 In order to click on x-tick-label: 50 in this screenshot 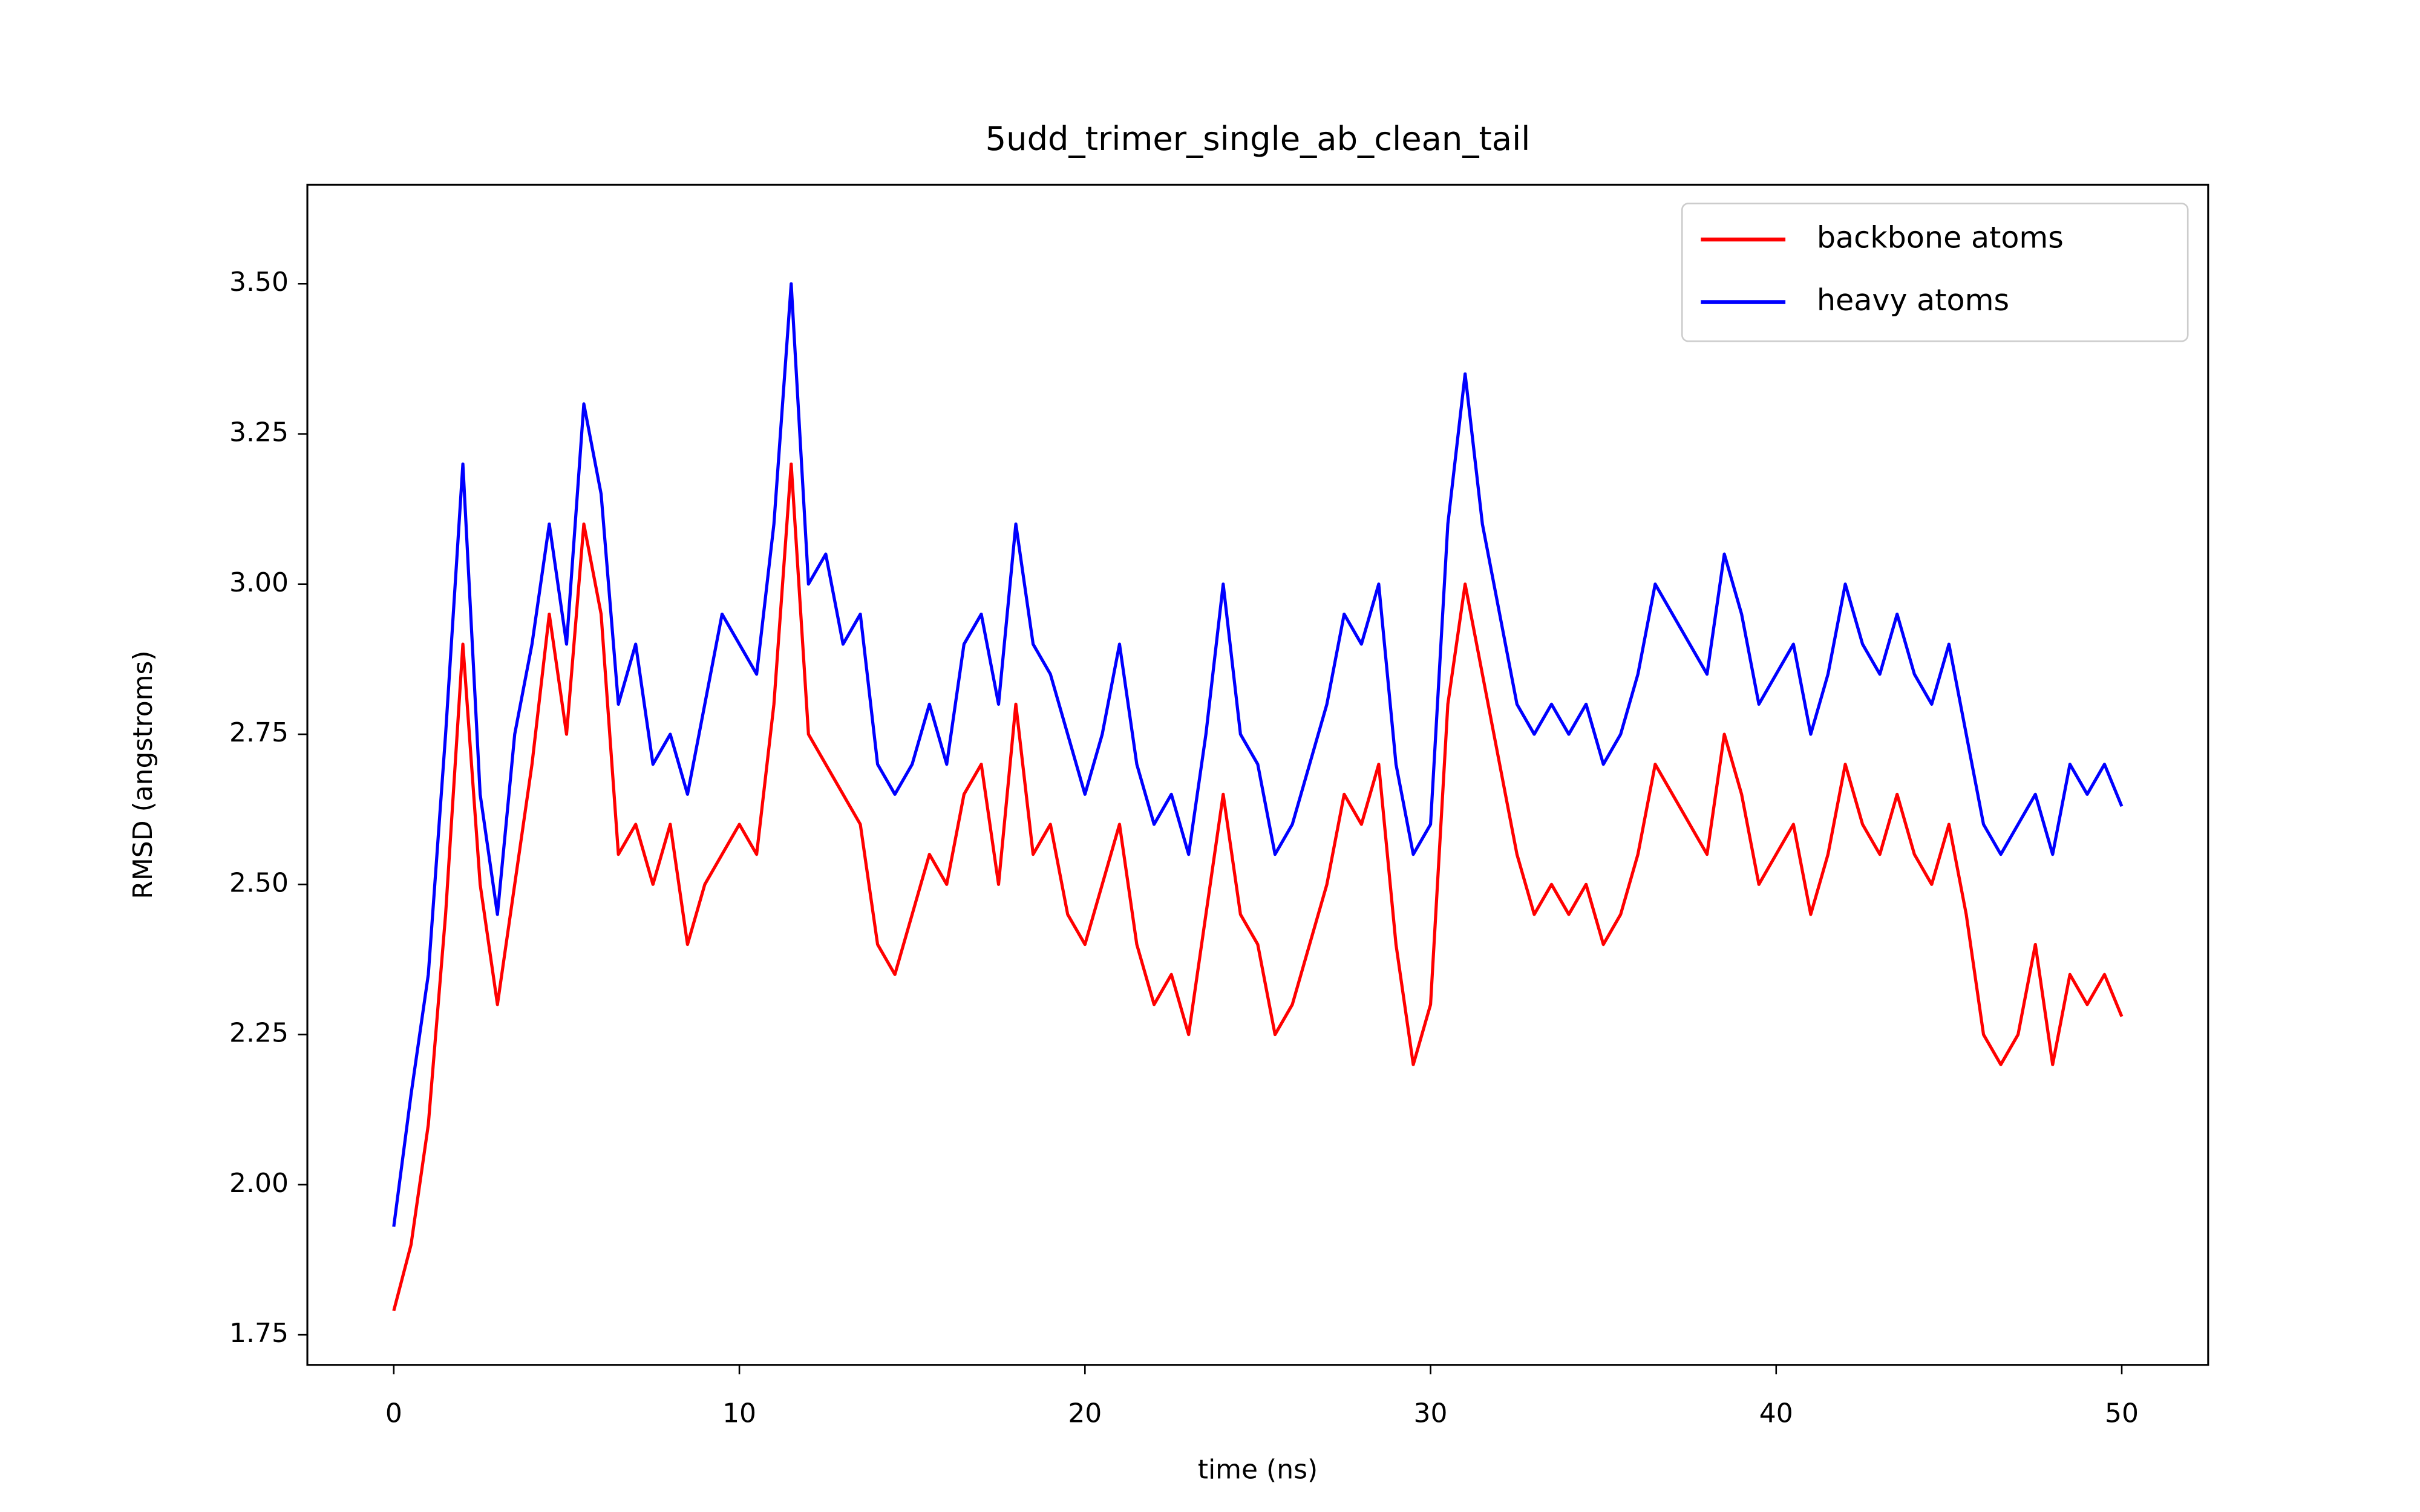, I will do `click(2122, 1414)`.